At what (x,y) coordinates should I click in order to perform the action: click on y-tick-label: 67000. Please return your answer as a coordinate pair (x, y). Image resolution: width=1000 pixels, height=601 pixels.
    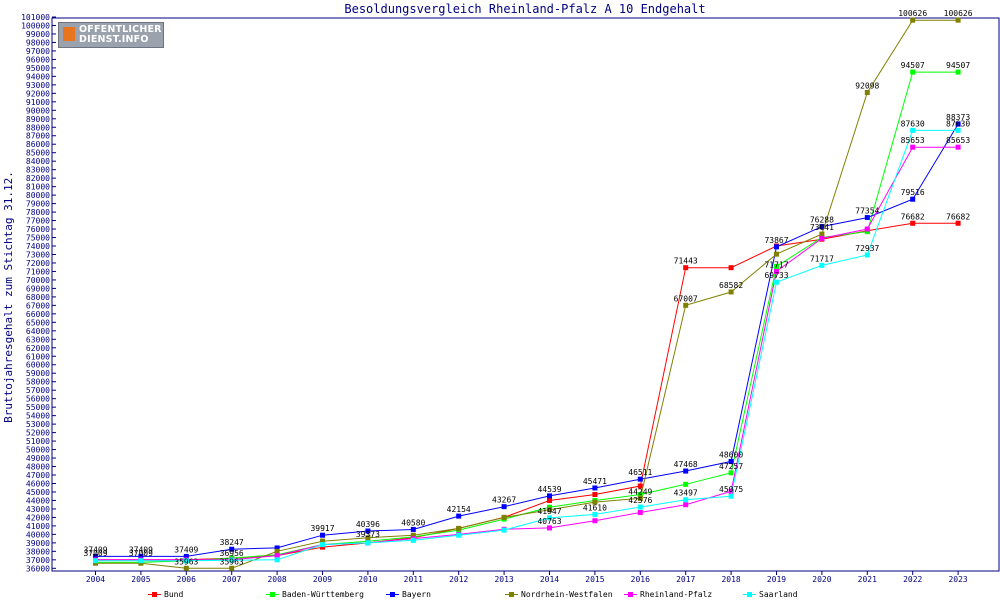
    Looking at the image, I should click on (38, 305).